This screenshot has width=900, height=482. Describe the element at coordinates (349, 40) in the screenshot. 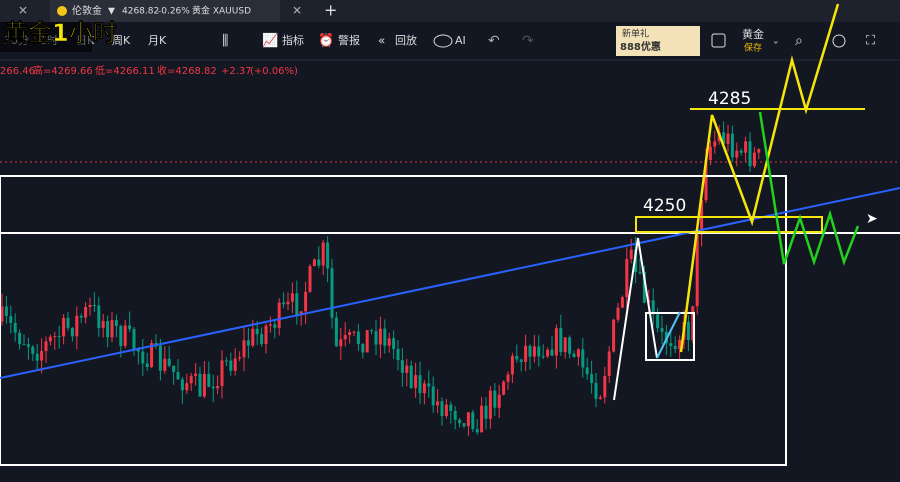

I see `alerts-button: 警报` at that location.